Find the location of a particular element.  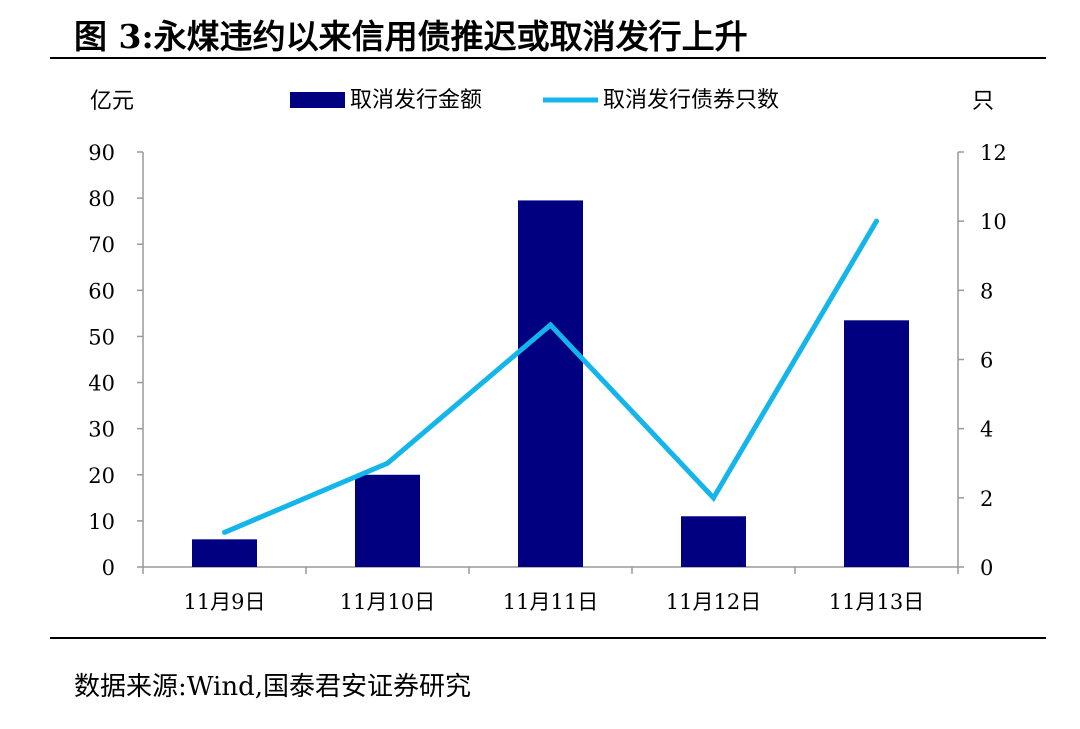

source-note: 数据来源:Wind,国泰君安证券研究 is located at coordinates (272, 687).